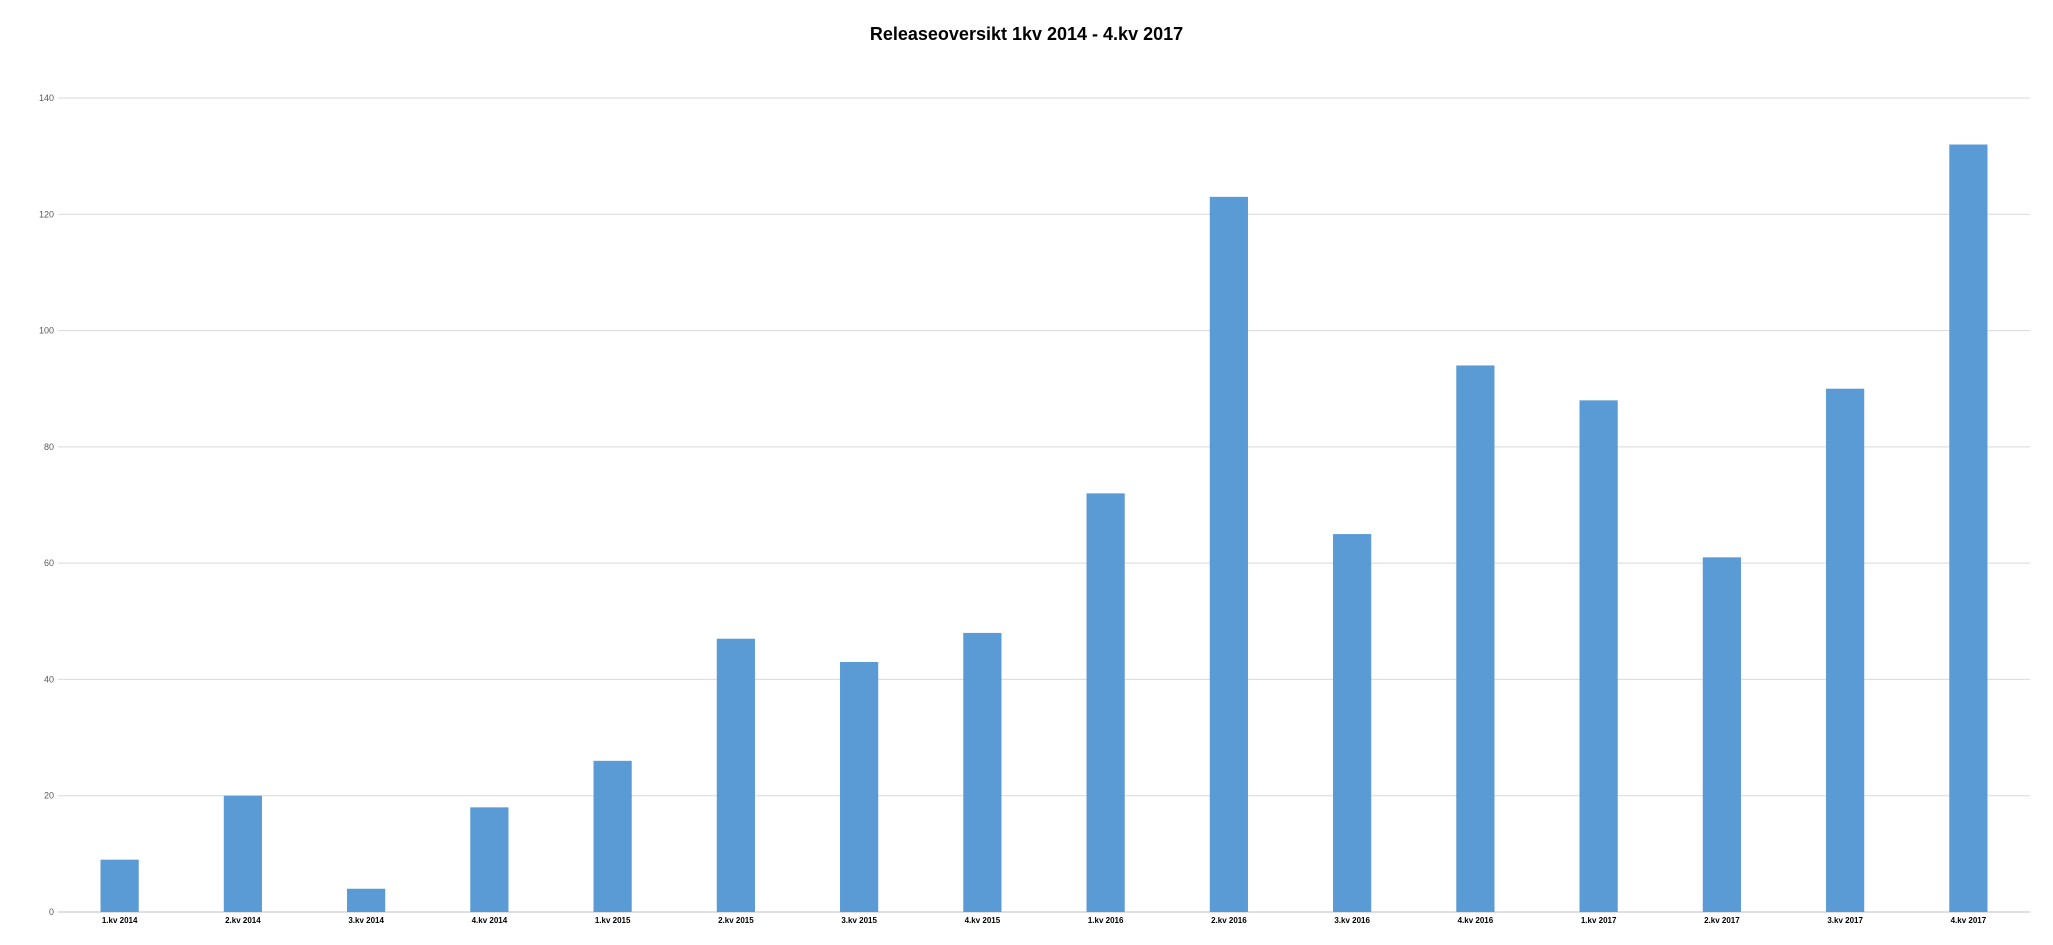 This screenshot has width=2053, height=945. Describe the element at coordinates (46, 98) in the screenshot. I see `y-tick-label: 140` at that location.